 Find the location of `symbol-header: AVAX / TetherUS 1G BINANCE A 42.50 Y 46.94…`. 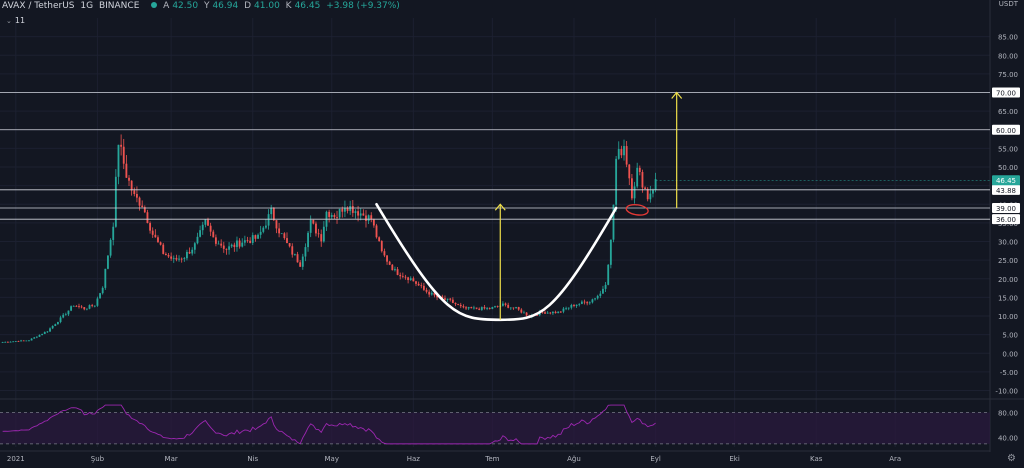

symbol-header: AVAX / TetherUS 1G BINANCE A 42.50 Y 46.94… is located at coordinates (201, 8).